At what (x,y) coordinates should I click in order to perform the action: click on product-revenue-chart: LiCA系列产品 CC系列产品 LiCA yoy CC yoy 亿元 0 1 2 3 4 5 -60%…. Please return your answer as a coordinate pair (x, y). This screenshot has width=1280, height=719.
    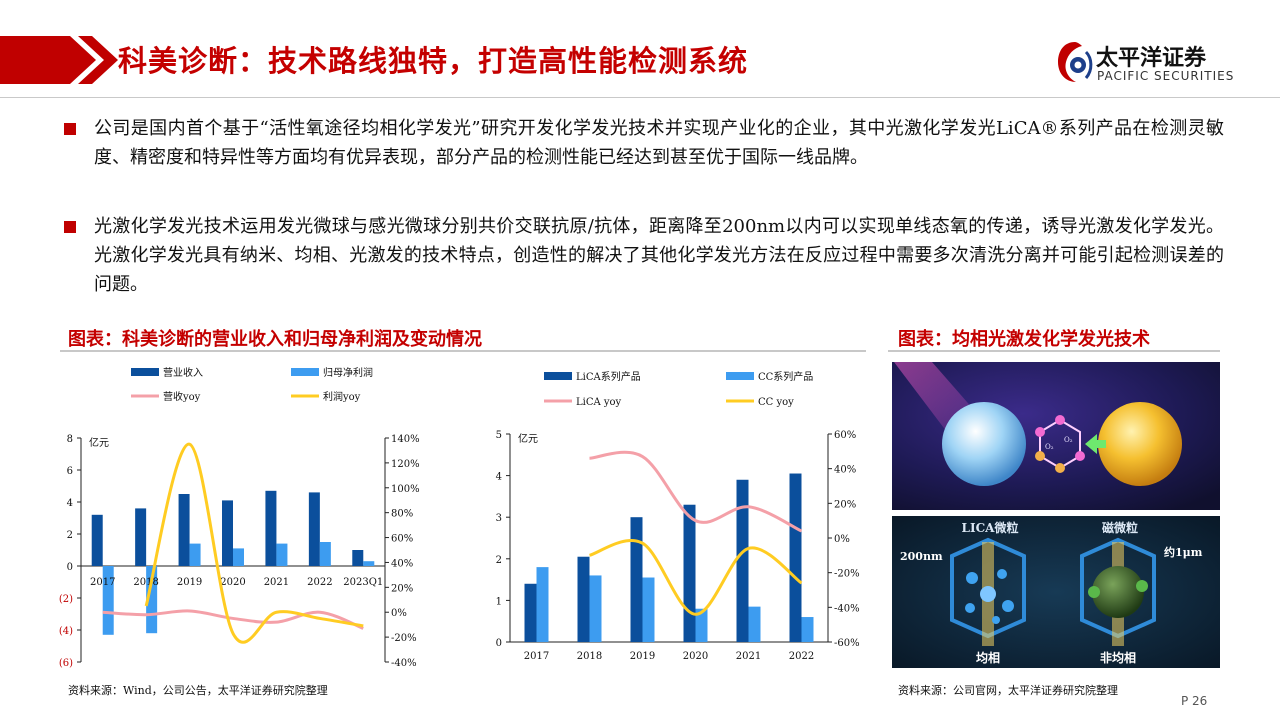
    Looking at the image, I should click on (678, 516).